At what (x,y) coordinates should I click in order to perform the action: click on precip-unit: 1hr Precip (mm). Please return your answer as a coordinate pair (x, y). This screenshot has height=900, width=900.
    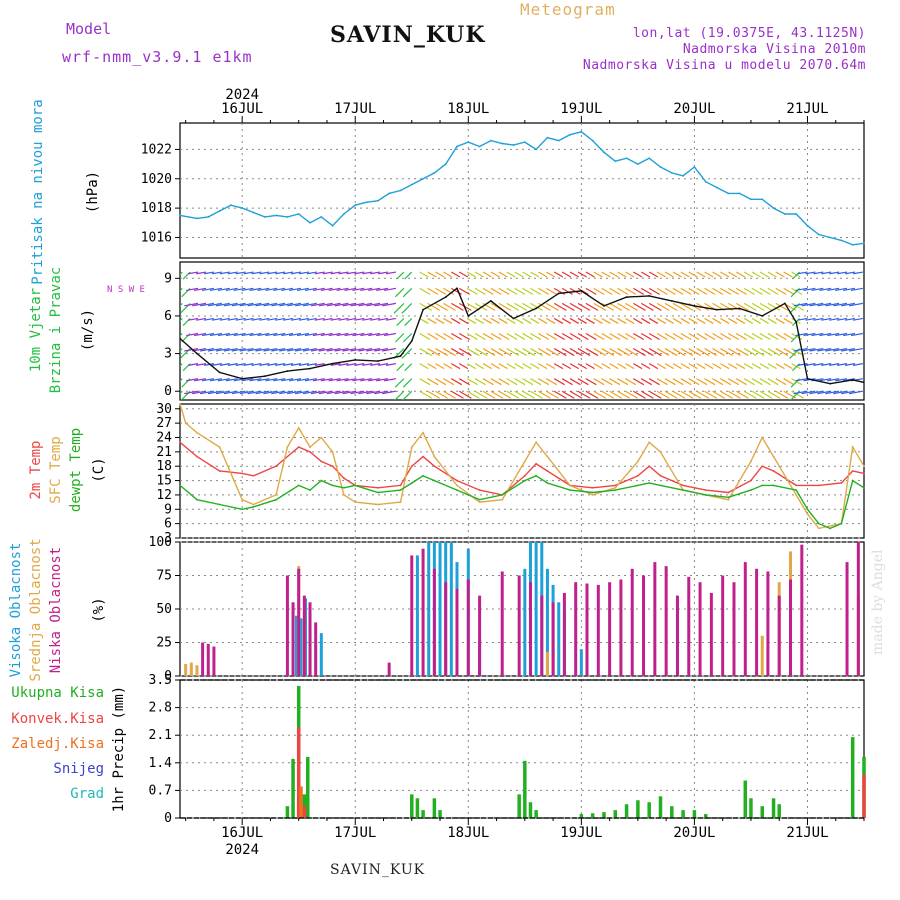
    Looking at the image, I should click on (119, 749).